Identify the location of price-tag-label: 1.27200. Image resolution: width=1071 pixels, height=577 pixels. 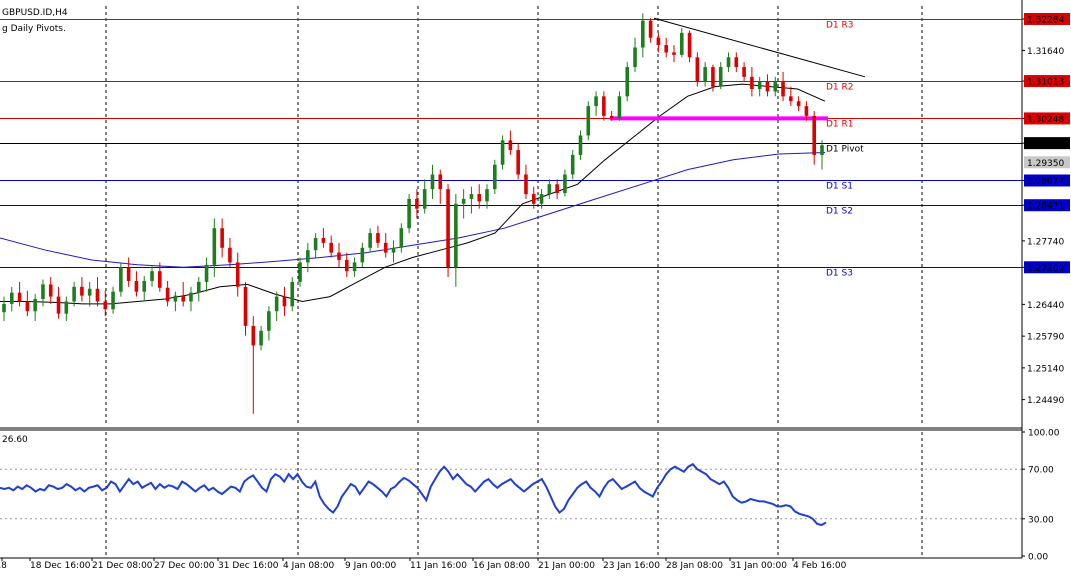
(1045, 269).